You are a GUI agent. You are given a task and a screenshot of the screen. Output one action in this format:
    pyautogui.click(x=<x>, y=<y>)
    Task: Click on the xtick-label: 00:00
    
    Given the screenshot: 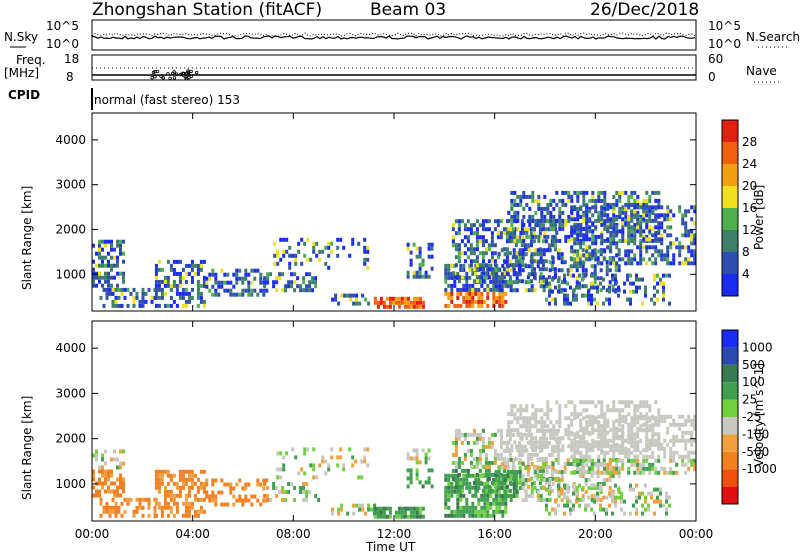 What is the action you would take?
    pyautogui.click(x=696, y=534)
    